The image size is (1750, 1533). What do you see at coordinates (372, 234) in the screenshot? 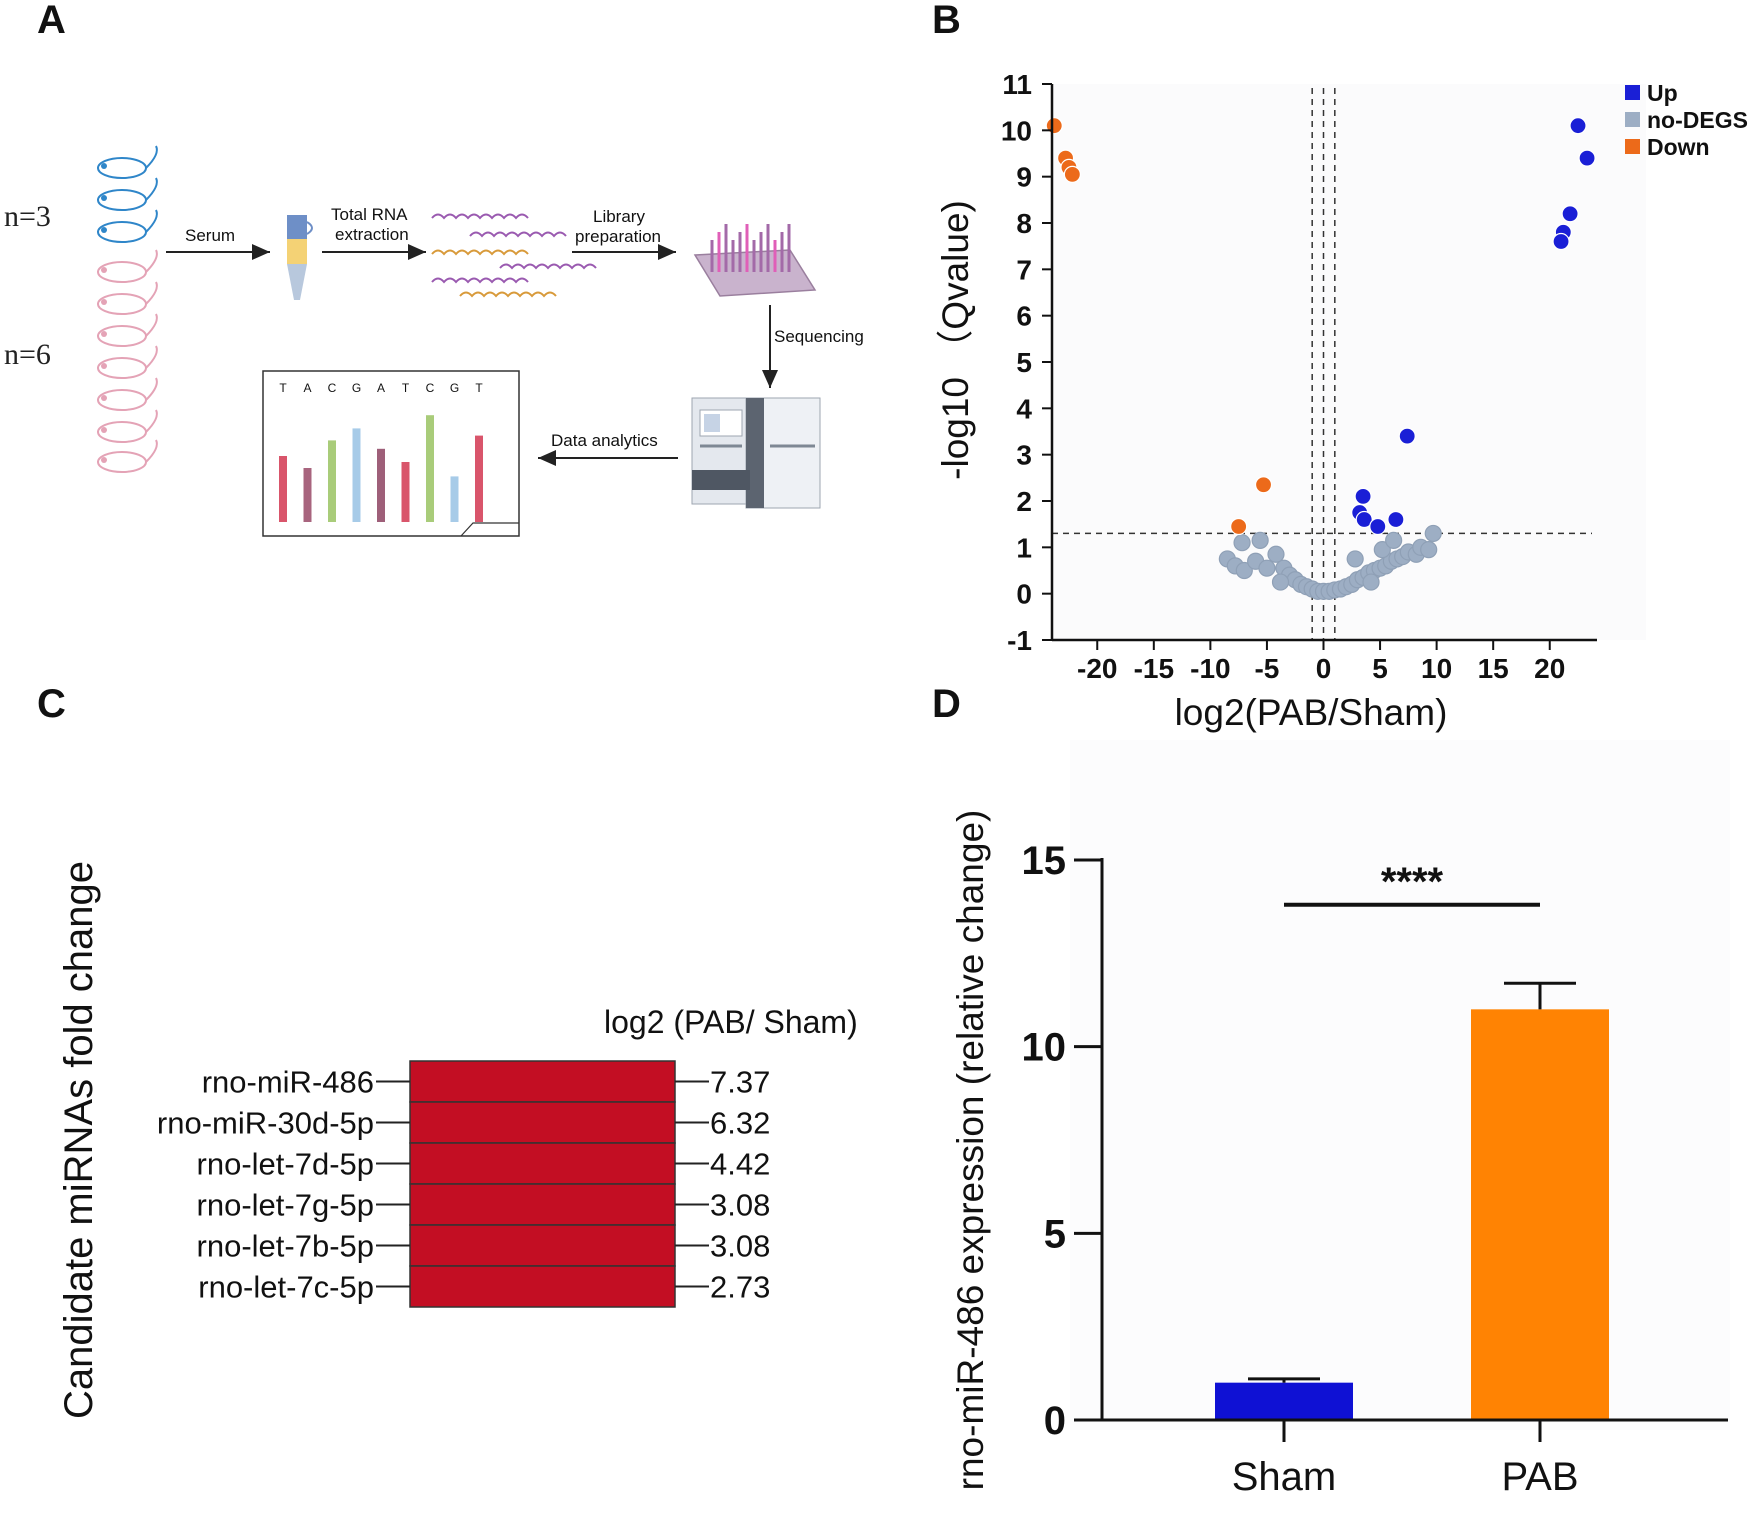
I see `step-rna-2: extraction` at bounding box center [372, 234].